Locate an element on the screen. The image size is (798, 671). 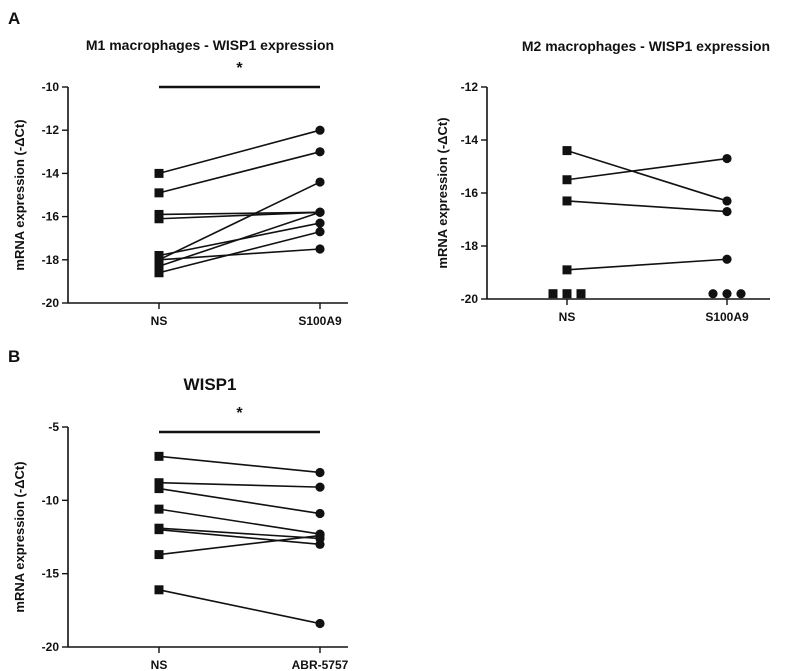
chart-title: M2 macrophages - WISP1 expression is located at coordinates (646, 46).